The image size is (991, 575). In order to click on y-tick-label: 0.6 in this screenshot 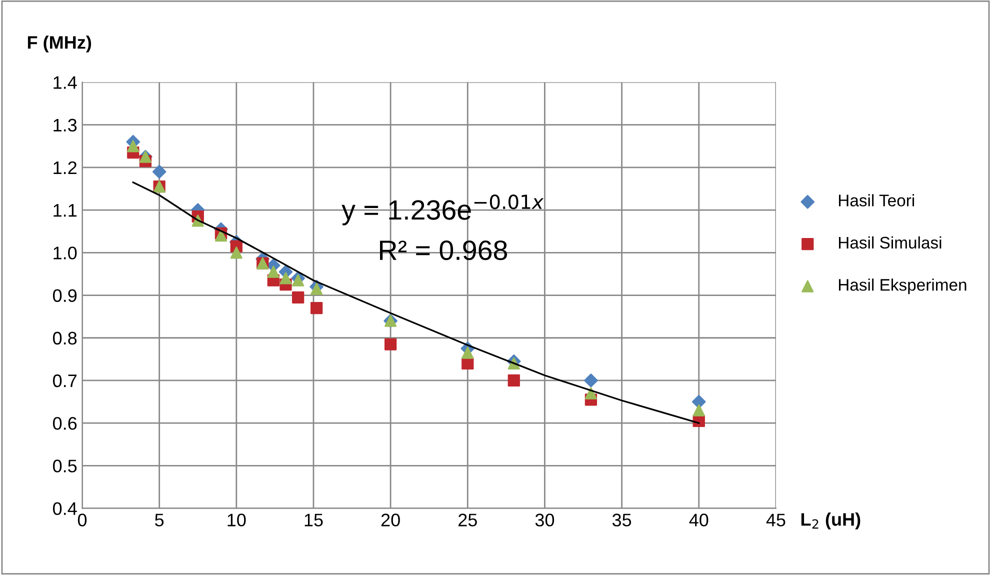, I will do `click(65, 423)`.